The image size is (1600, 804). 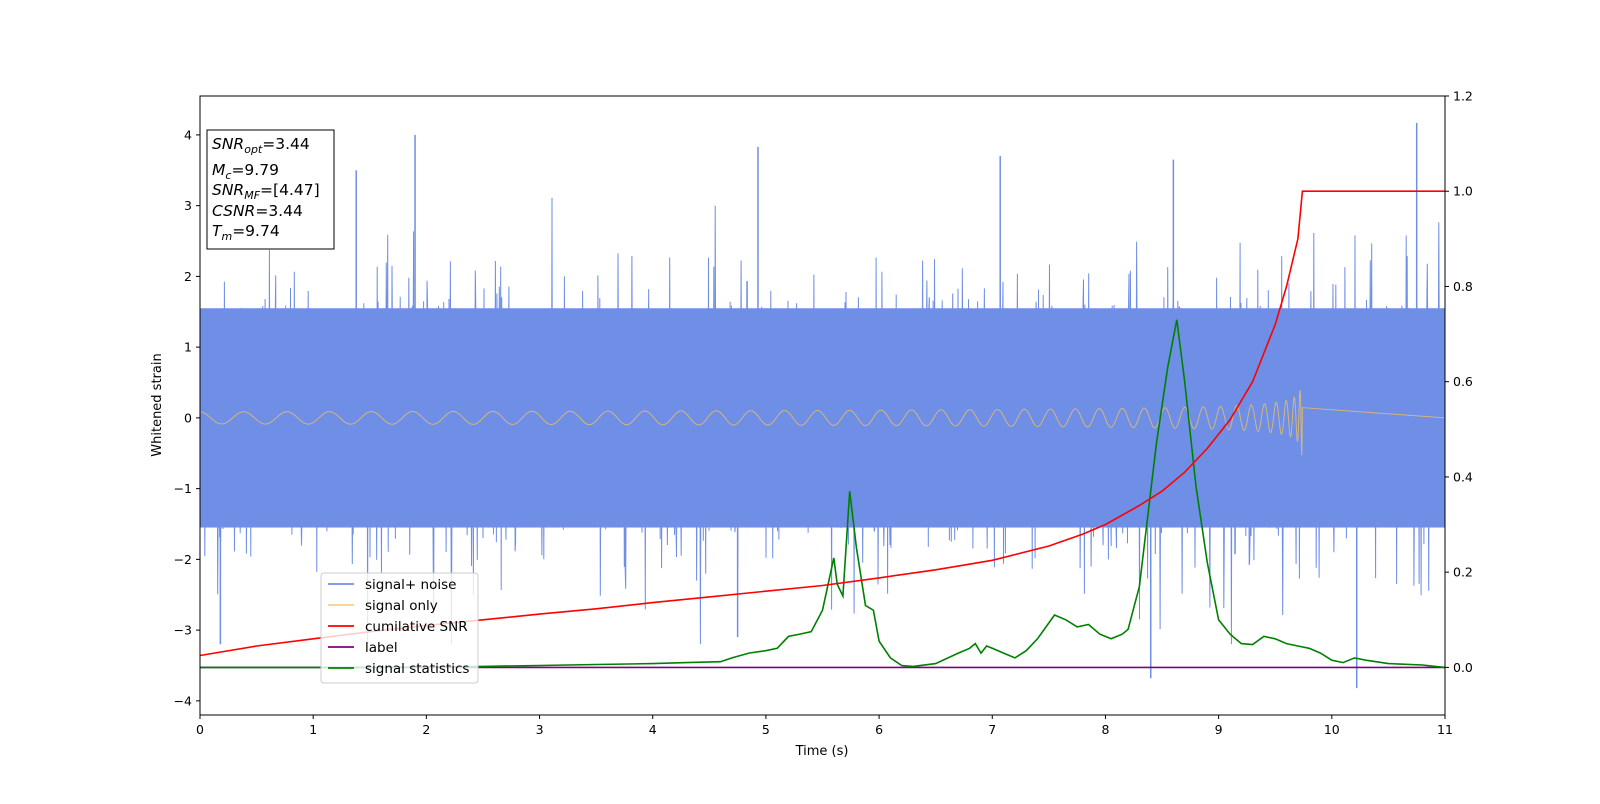 What do you see at coordinates (401, 606) in the screenshot?
I see `legend-label: signal only` at bounding box center [401, 606].